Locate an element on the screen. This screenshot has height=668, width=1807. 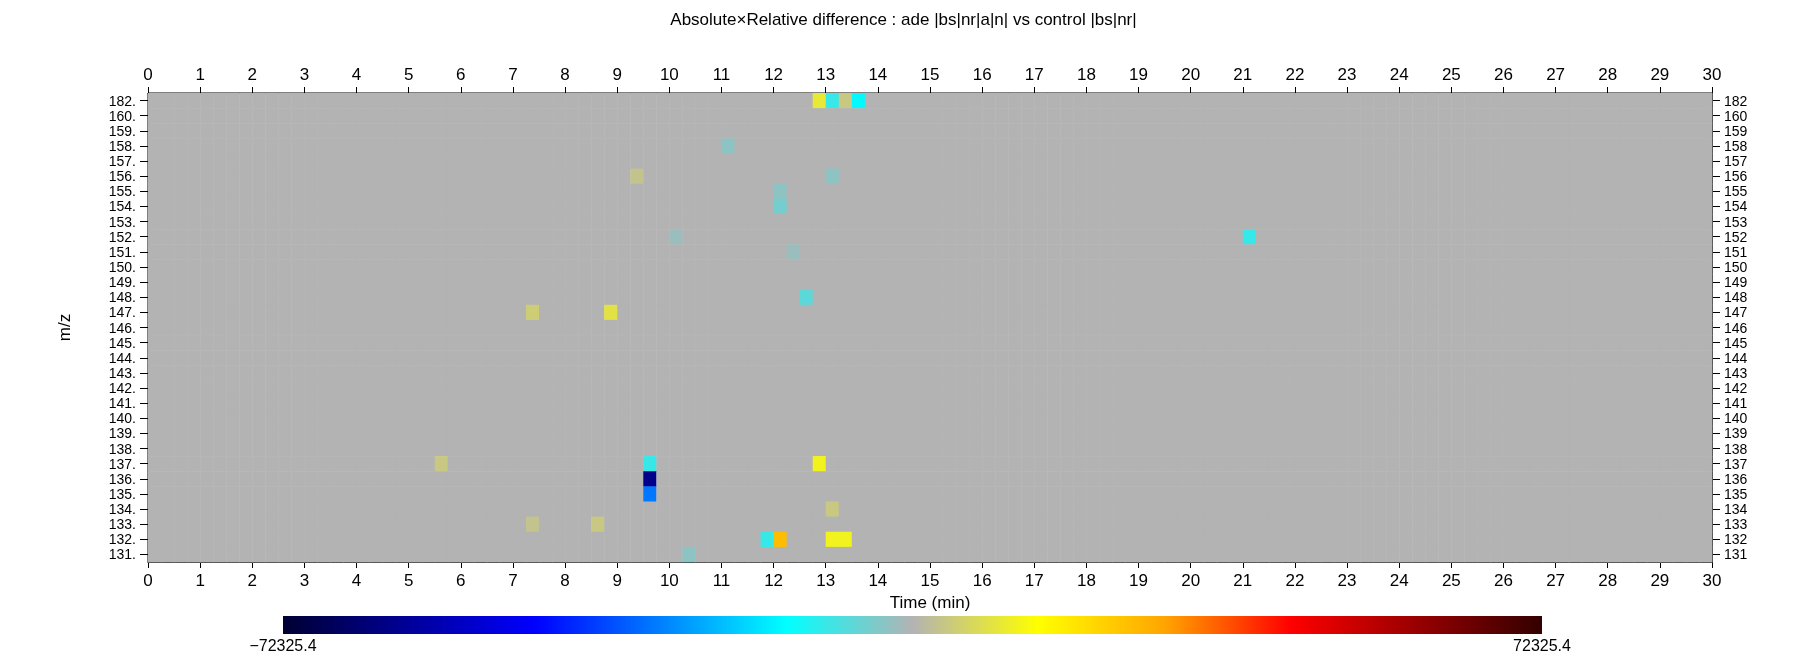
x-tick-label: 18 is located at coordinates (1086, 580).